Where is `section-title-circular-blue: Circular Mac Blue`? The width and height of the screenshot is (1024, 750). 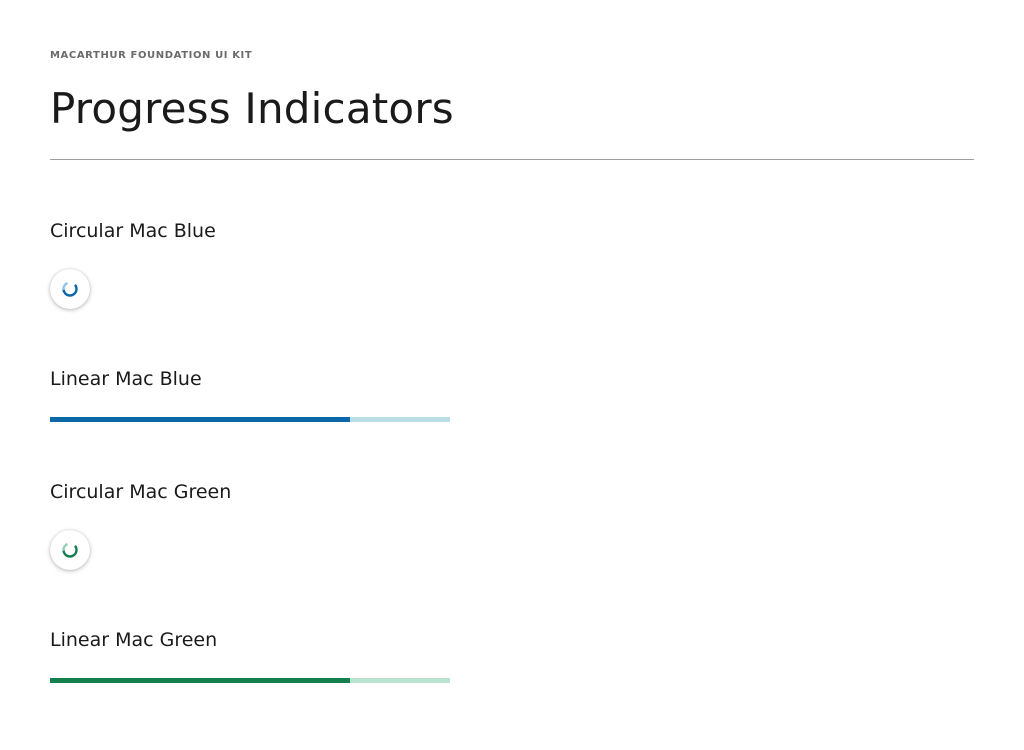 section-title-circular-blue: Circular Mac Blue is located at coordinates (133, 231).